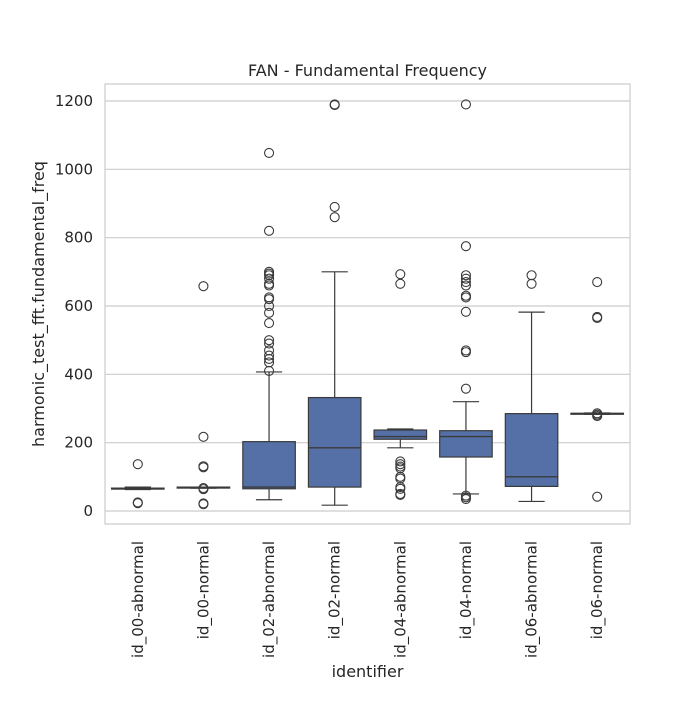  Describe the element at coordinates (138, 599) in the screenshot. I see `x-tick-label: id_00-abnormal` at that location.